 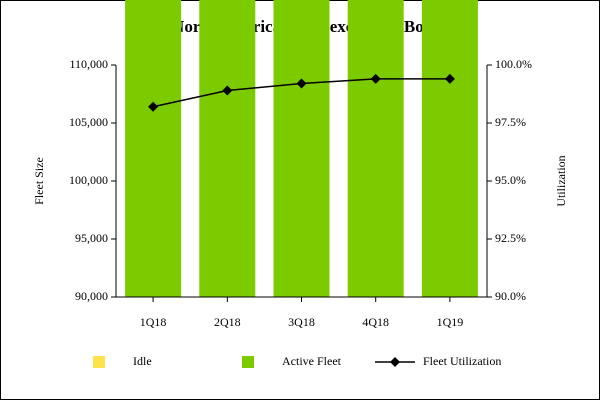 I want to click on x-tick-label: 2Q18, so click(x=227, y=322).